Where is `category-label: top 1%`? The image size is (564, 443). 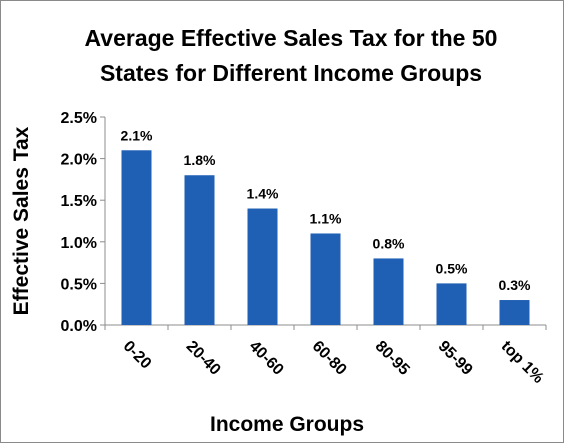 category-label: top 1% is located at coordinates (522, 362).